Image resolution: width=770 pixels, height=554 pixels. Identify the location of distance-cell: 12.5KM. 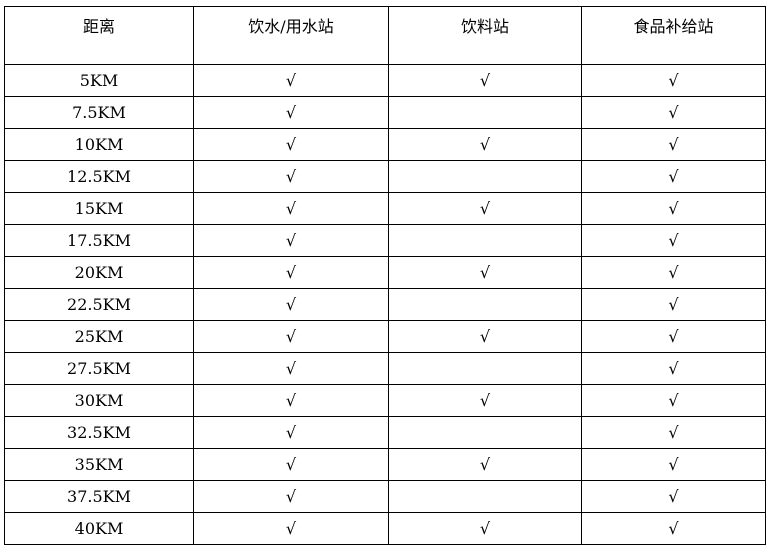
(99, 176).